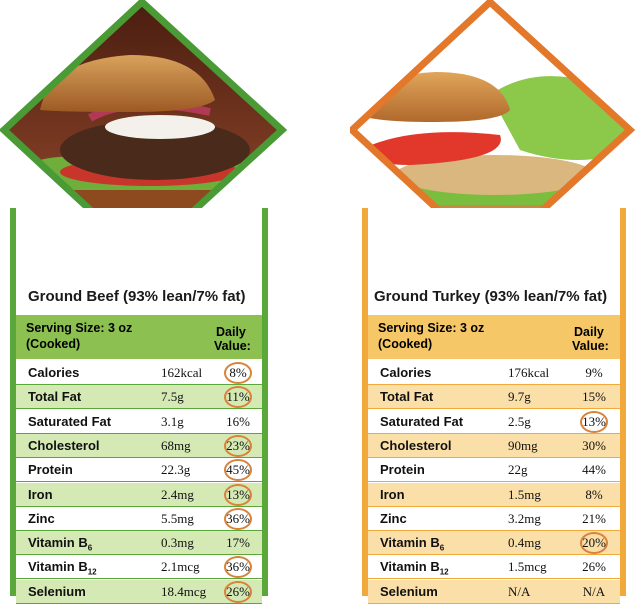  What do you see at coordinates (494, 373) in the screenshot?
I see `turkey-row: Calories 176kcal 9%` at bounding box center [494, 373].